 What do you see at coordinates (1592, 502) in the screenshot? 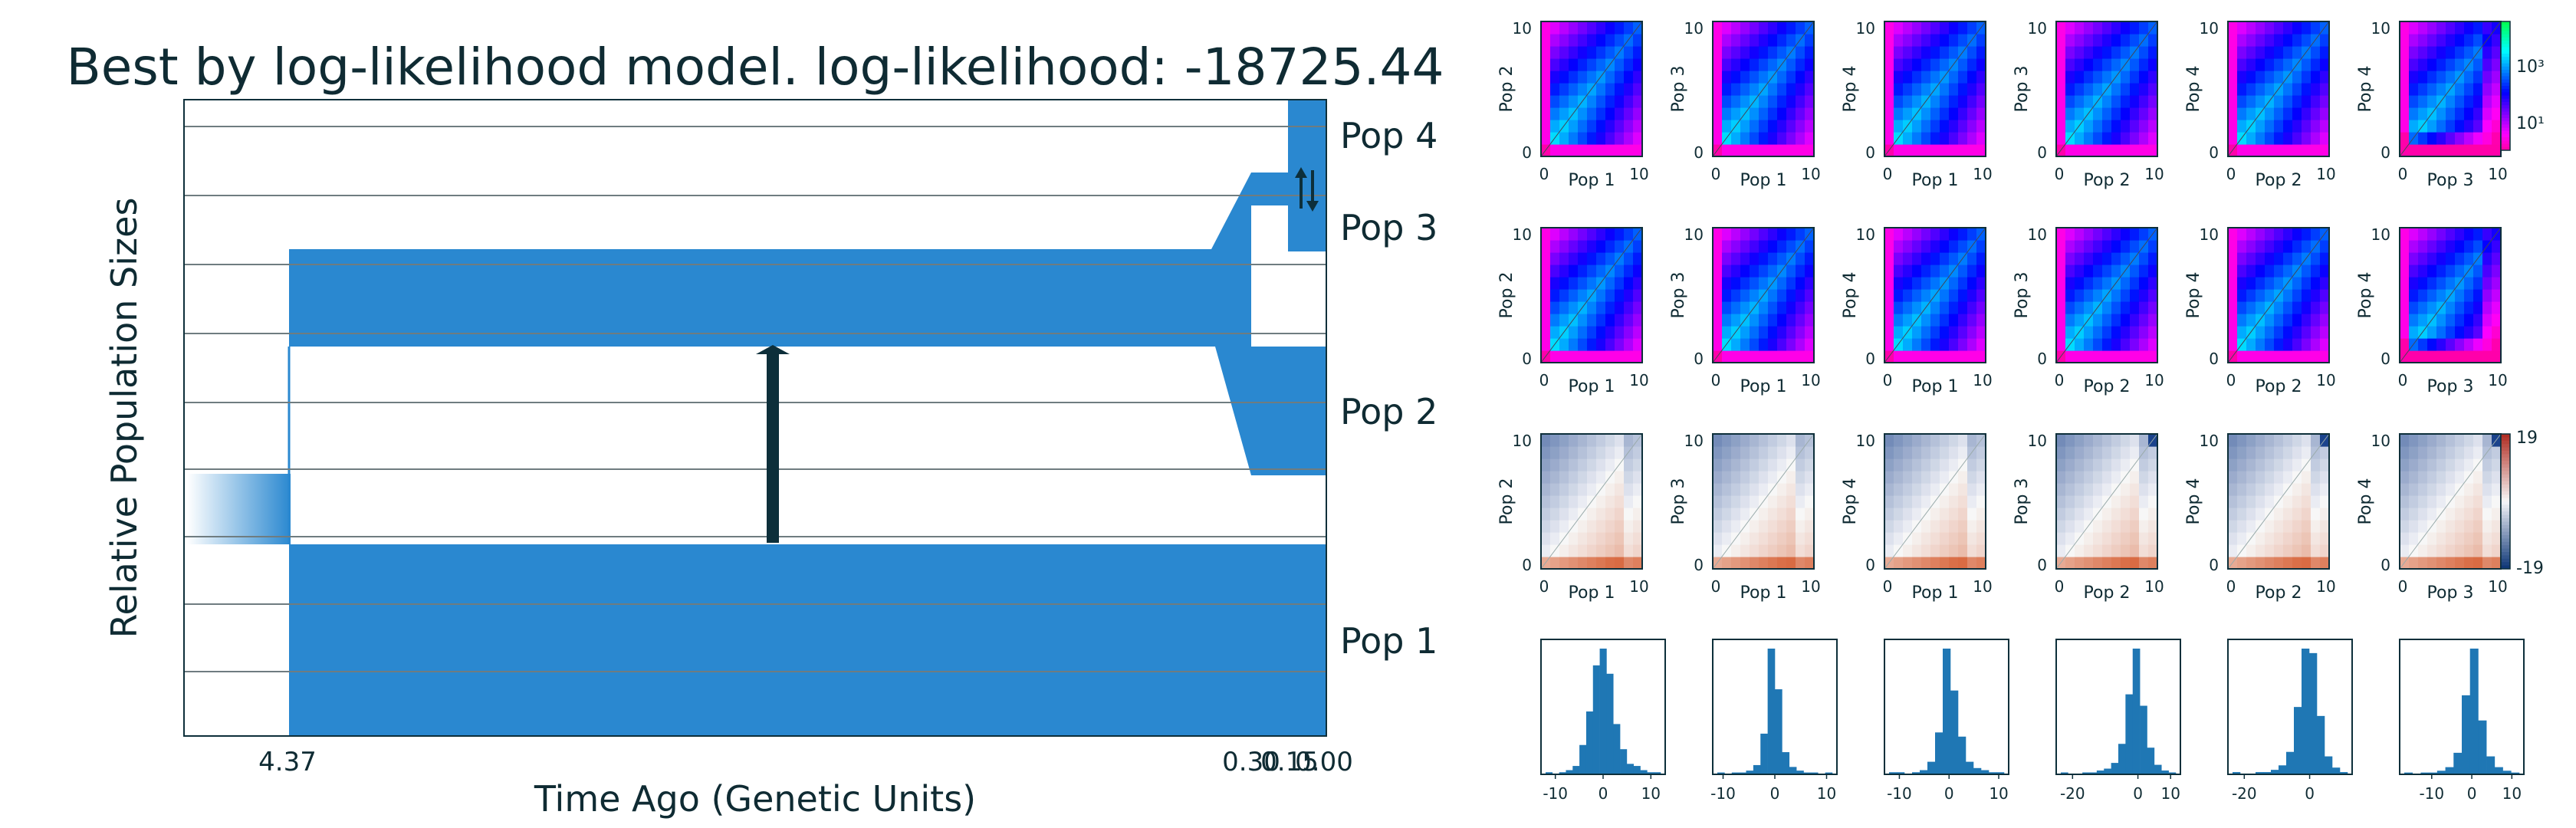
I see `diagonal-line` at bounding box center [1592, 502].